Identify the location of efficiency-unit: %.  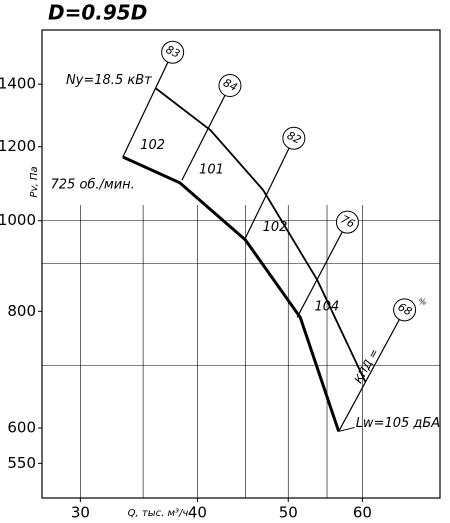
(423, 301).